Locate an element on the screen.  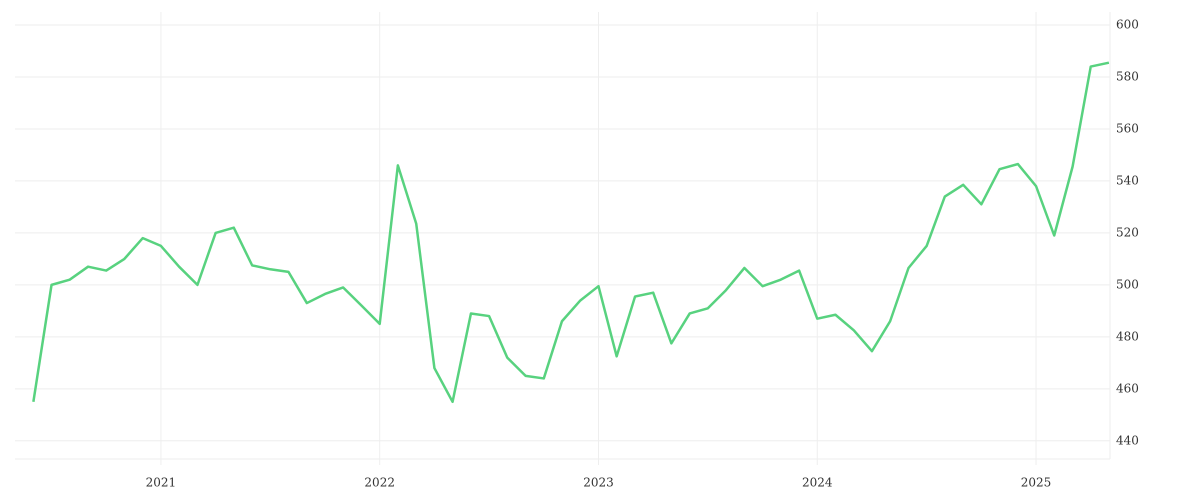
y-tick-label: 520 is located at coordinates (1127, 232).